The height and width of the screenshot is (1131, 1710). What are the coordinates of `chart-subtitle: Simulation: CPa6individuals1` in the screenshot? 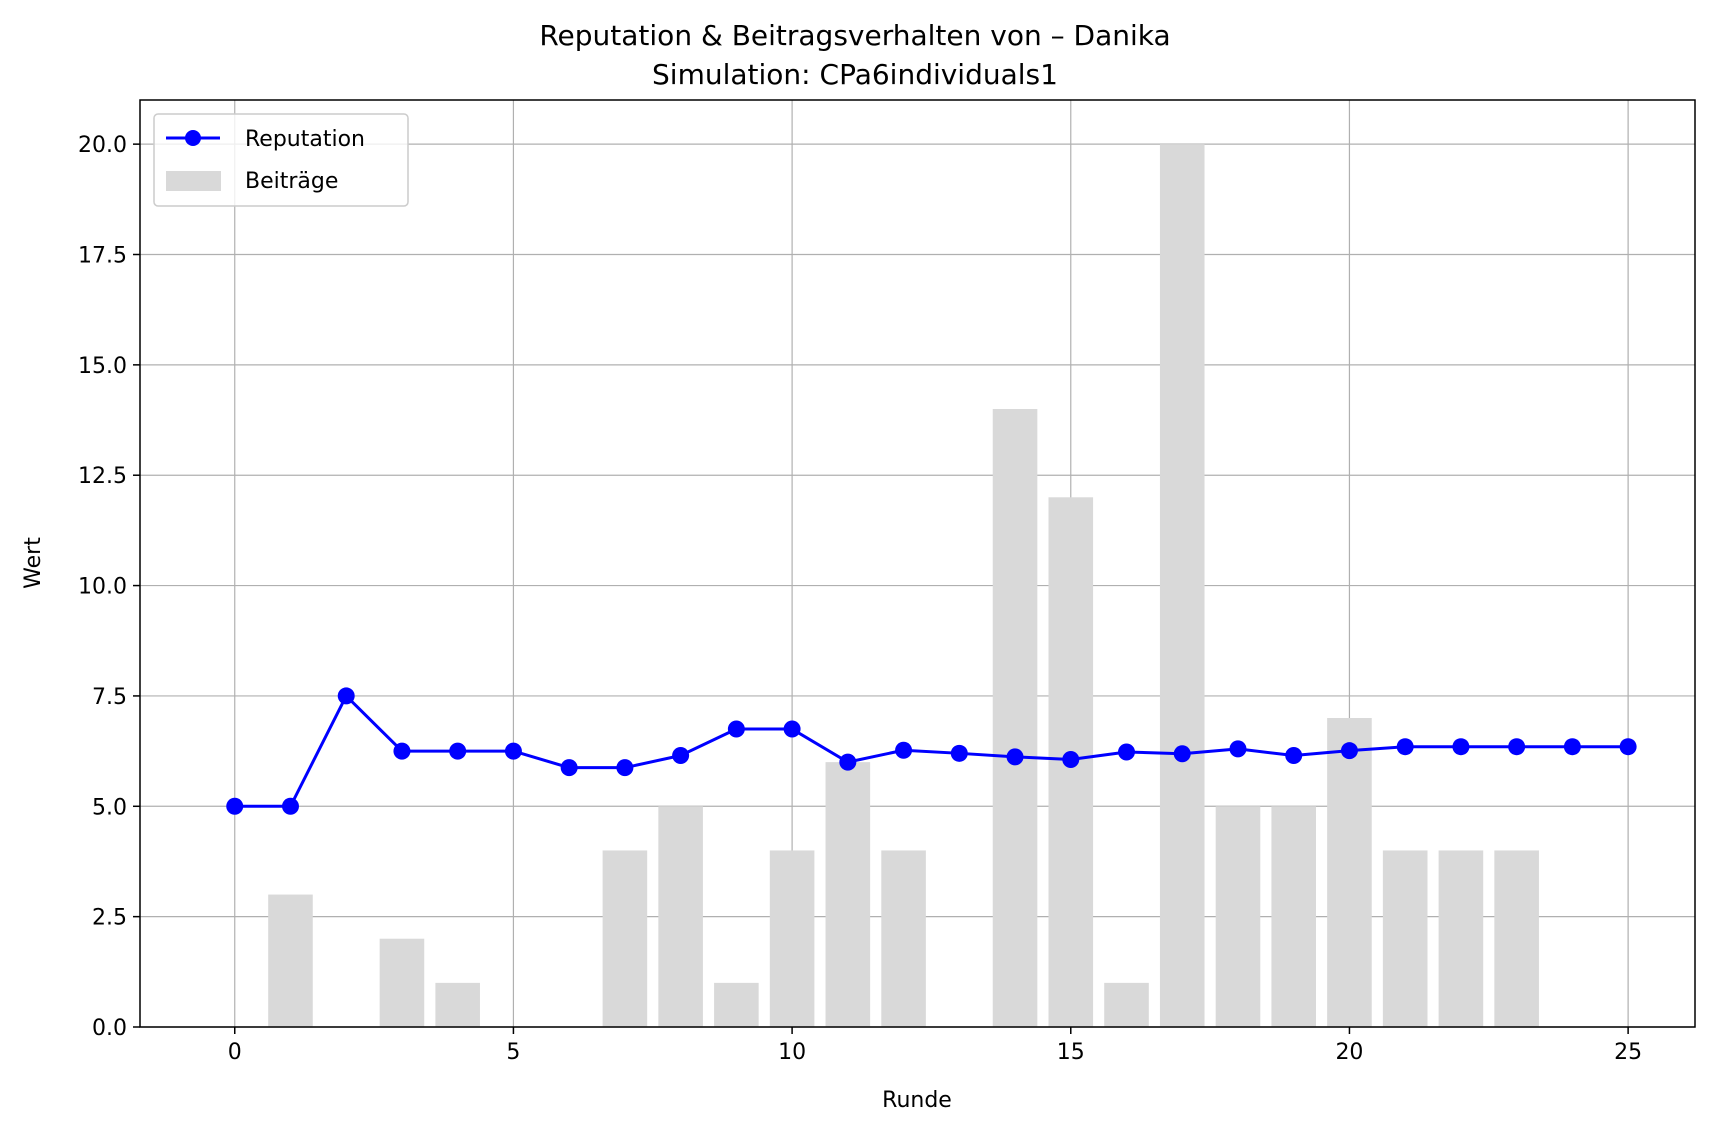 It's located at (855, 74).